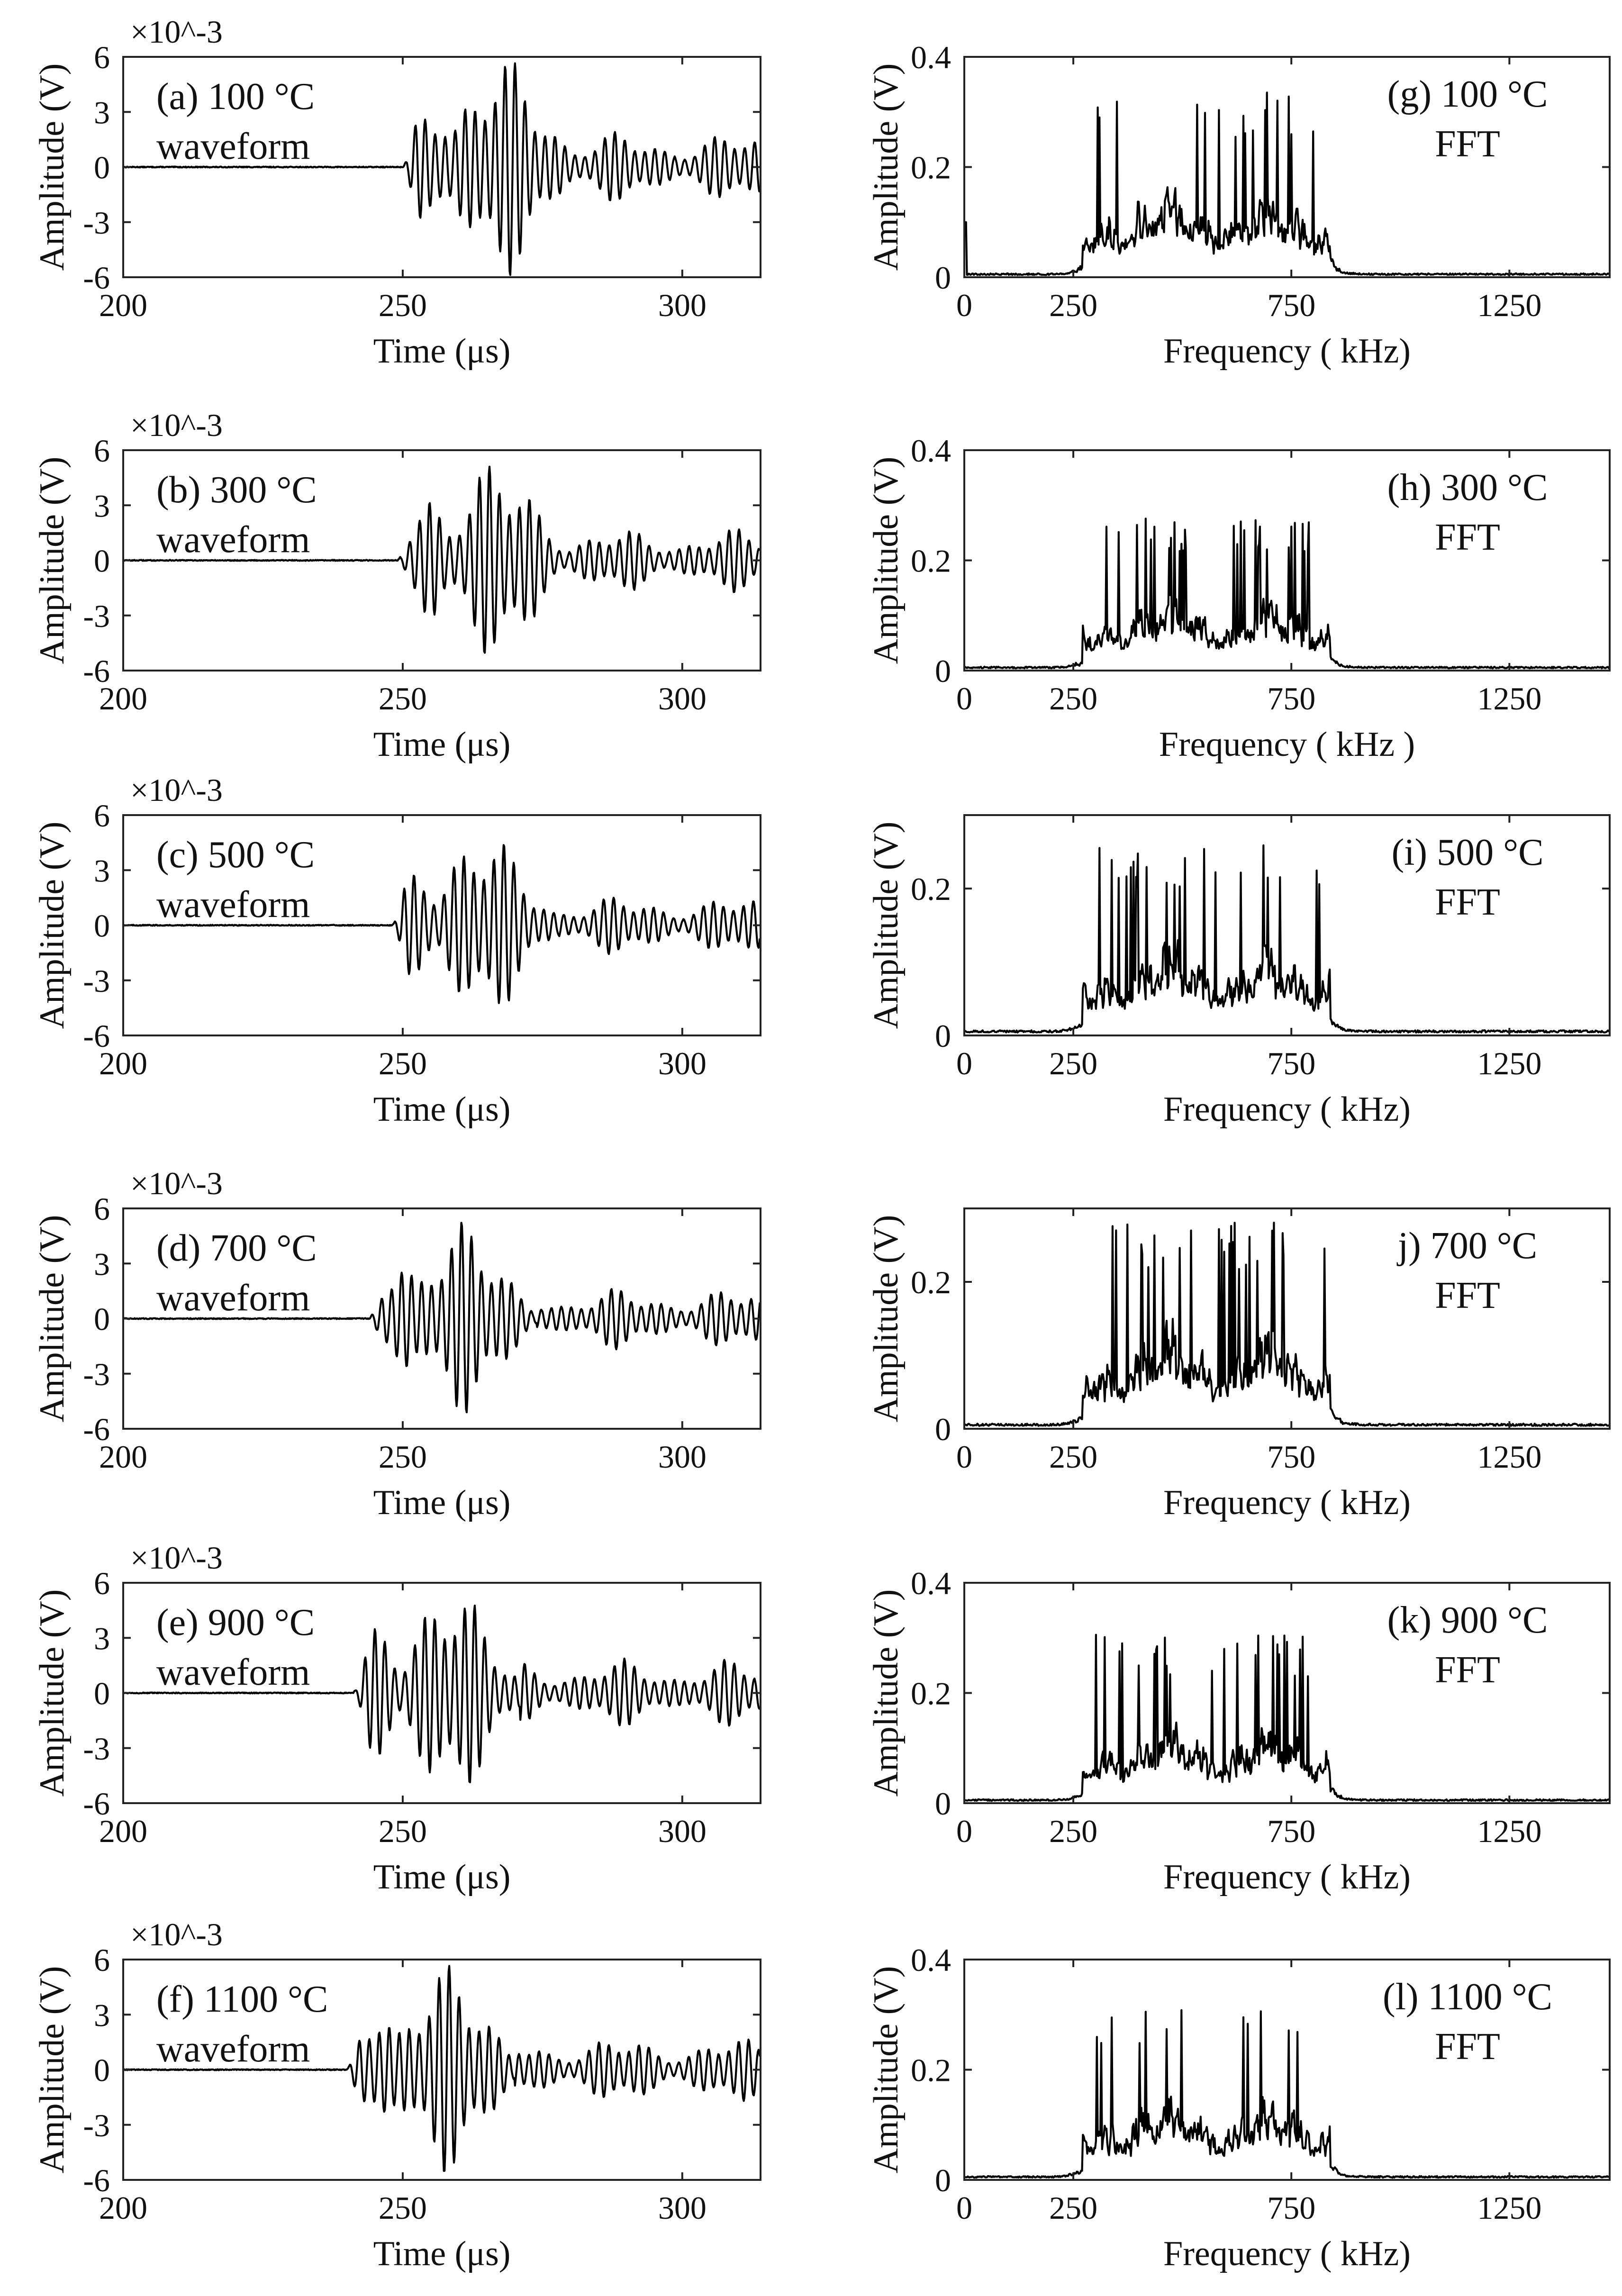  Describe the element at coordinates (96, 1749) in the screenshot. I see `y-tick-label-e--3: -3` at that location.